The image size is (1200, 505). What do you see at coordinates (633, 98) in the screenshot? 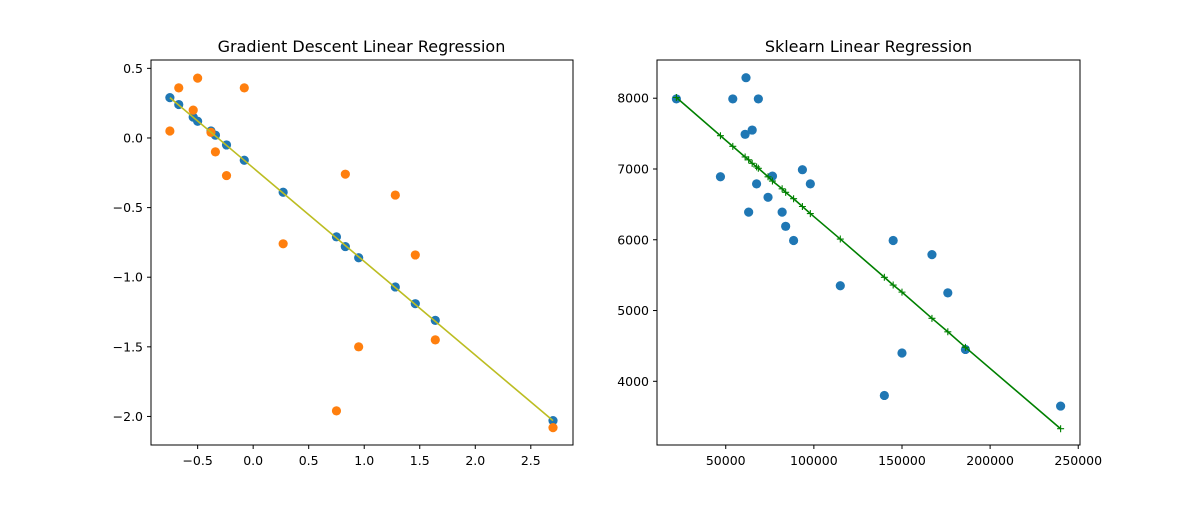
I see `y-tick-label: 8000` at bounding box center [633, 98].